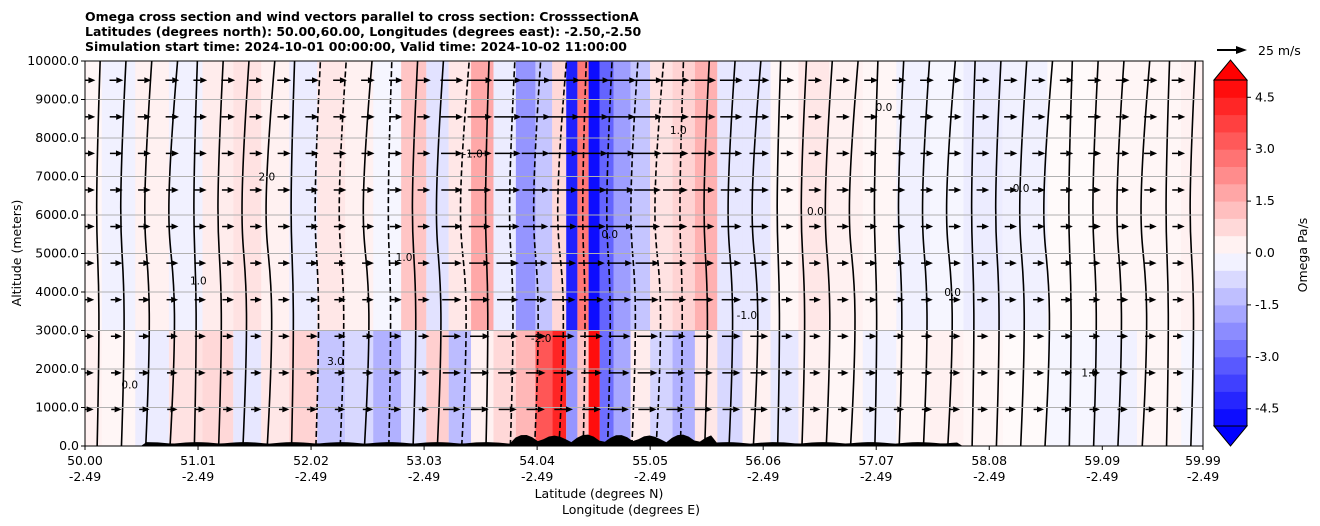 Image resolution: width=1320 pixels, height=526 pixels. What do you see at coordinates (815, 212) in the screenshot?
I see `contour-label: 0.0` at bounding box center [815, 212].